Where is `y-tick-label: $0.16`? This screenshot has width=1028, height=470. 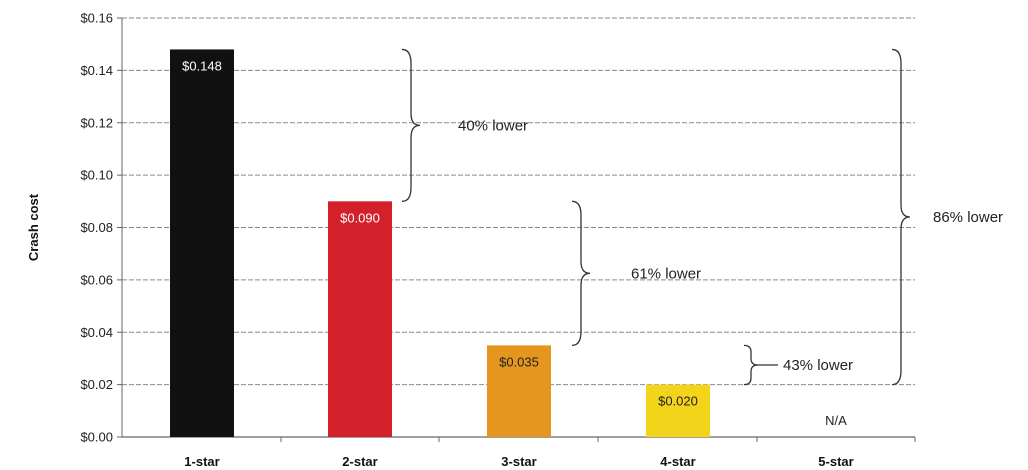
y-tick-label: $0.16 is located at coordinates (96, 18).